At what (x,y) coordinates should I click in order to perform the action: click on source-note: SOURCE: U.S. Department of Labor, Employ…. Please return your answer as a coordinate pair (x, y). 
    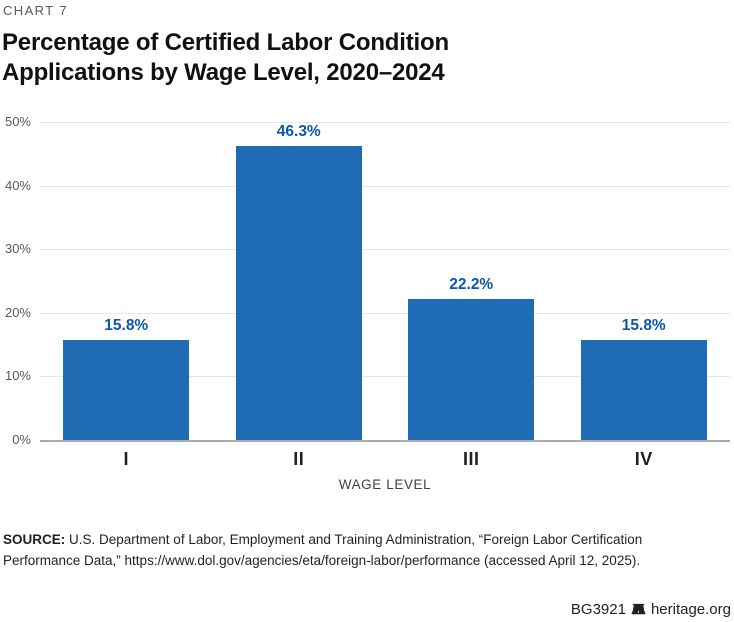
    Looking at the image, I should click on (356, 550).